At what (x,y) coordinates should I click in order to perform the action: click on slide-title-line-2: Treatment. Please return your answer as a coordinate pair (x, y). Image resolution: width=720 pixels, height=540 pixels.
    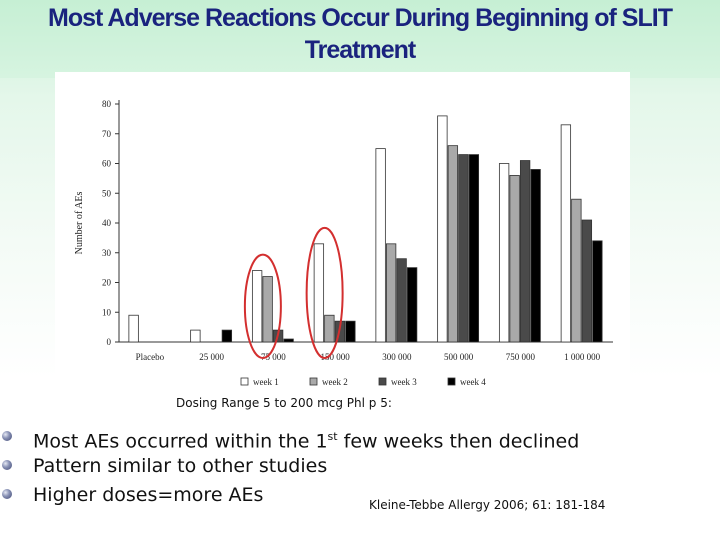
    Looking at the image, I should click on (360, 50).